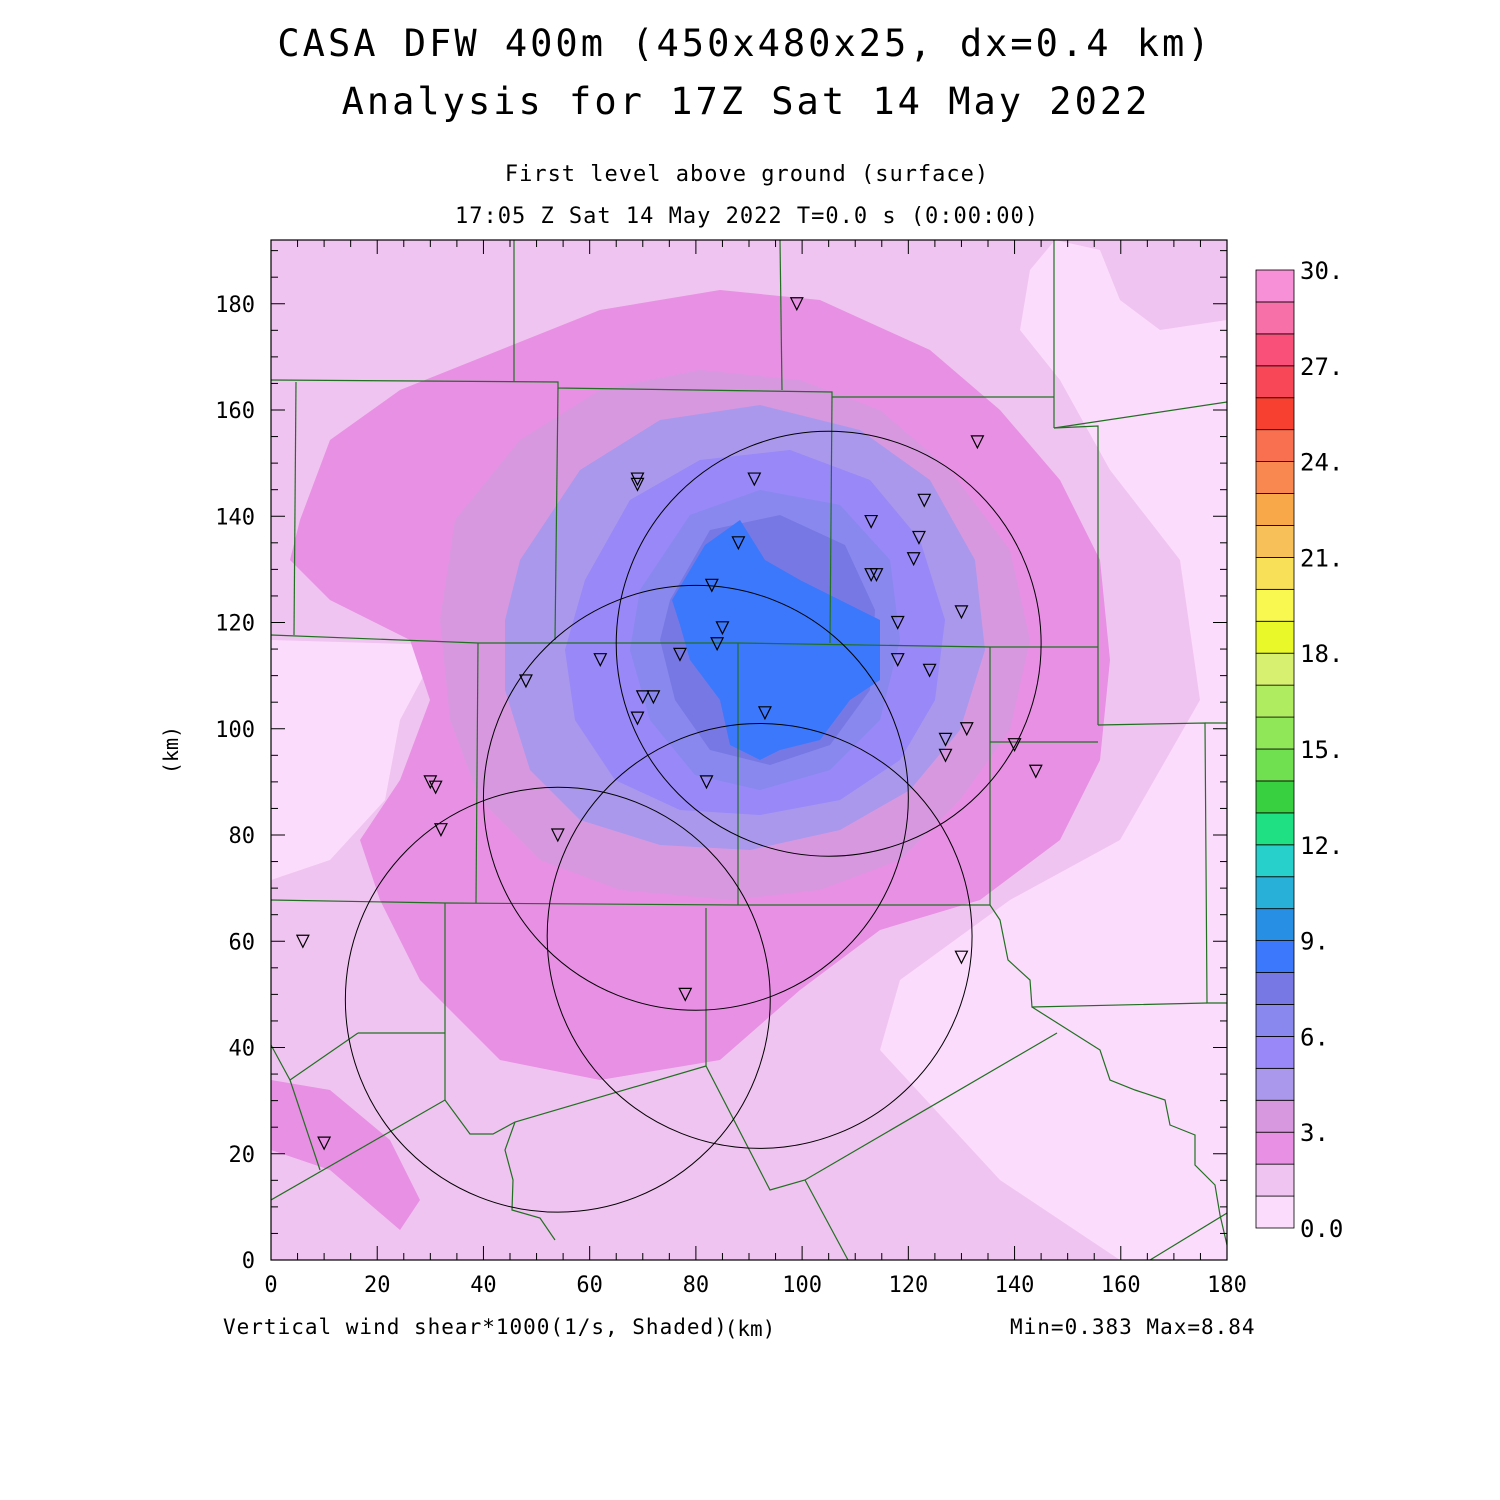 The image size is (1500, 1500). I want to click on colorbar-label: 21., so click(1321, 558).